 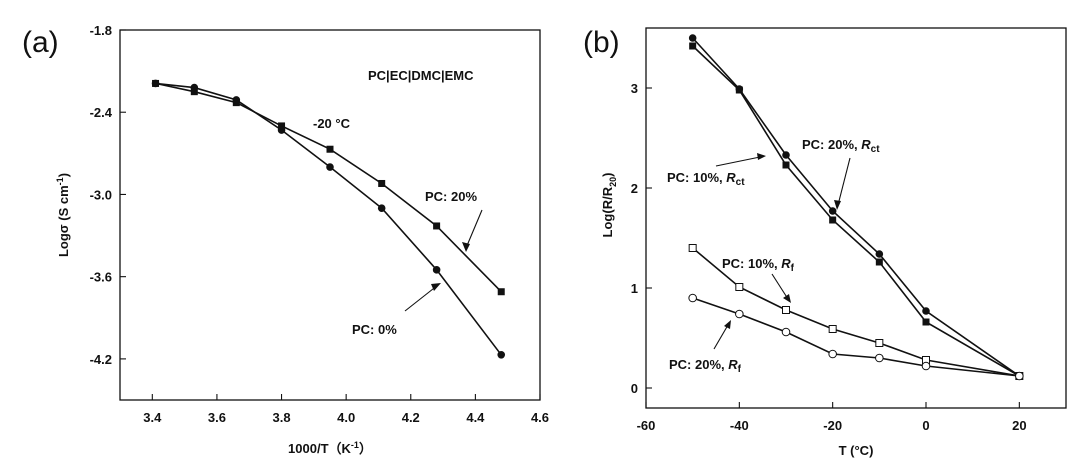 I want to click on panel-a-y-axis-title: Logσ (S cm-1), so click(x=63, y=215).